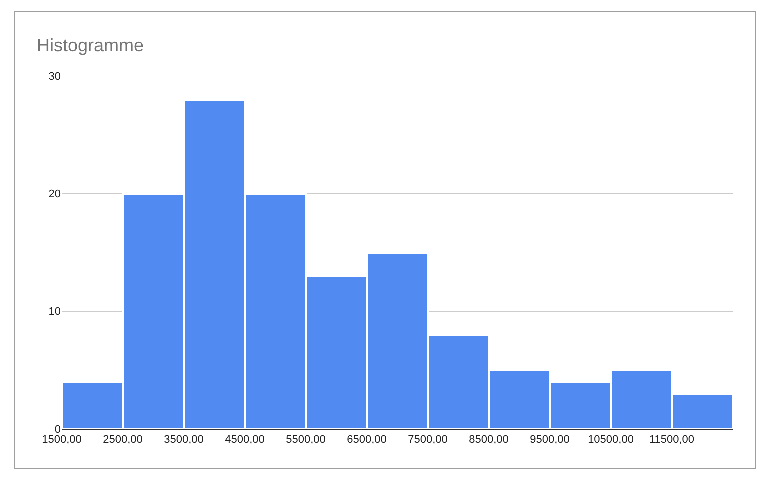 Image resolution: width=771 pixels, height=489 pixels. Describe the element at coordinates (62, 440) in the screenshot. I see `x-tick-label: 1500,00` at that location.